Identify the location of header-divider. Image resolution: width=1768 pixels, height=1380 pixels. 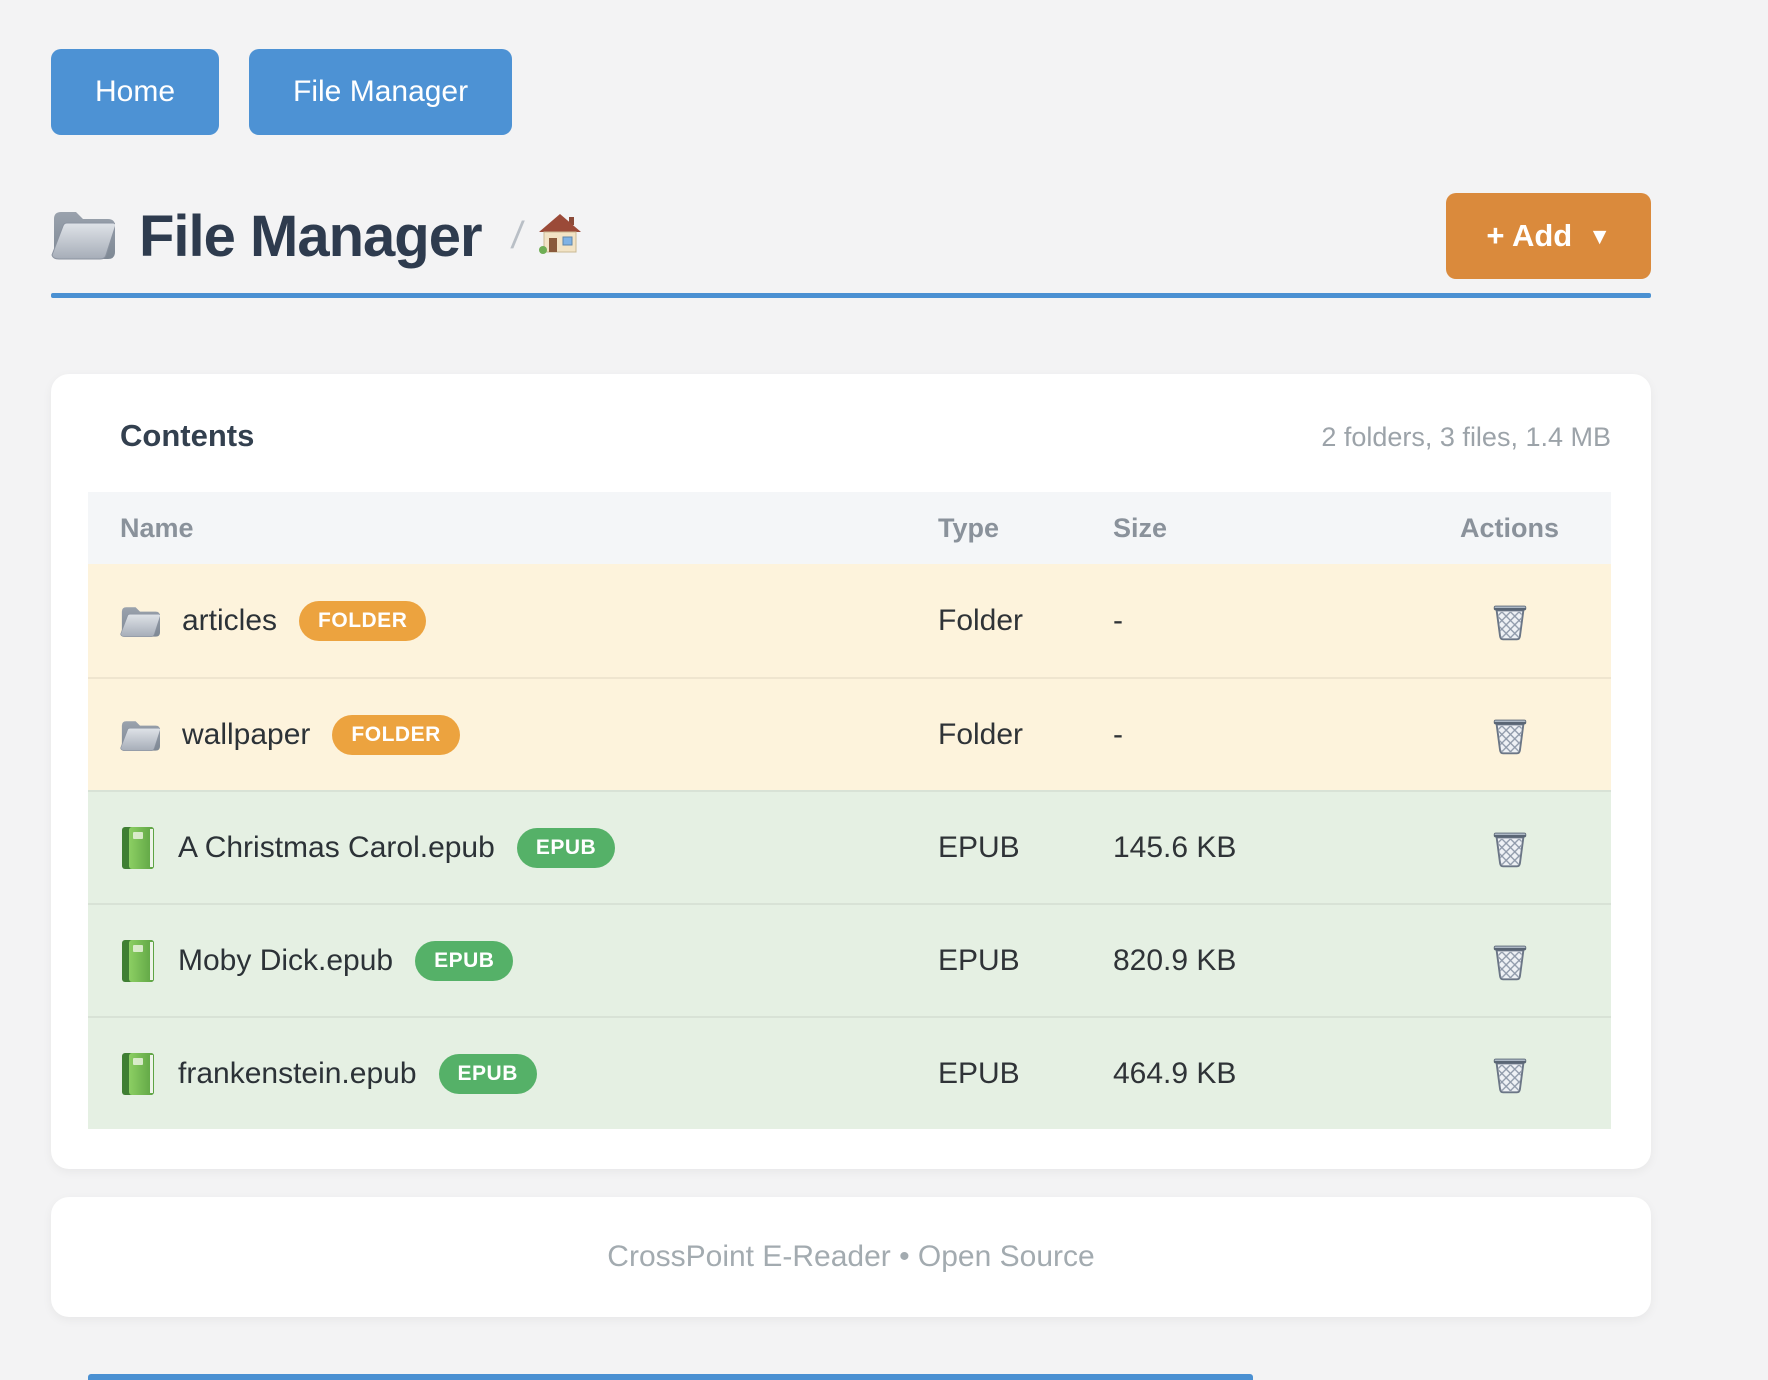
(851, 295).